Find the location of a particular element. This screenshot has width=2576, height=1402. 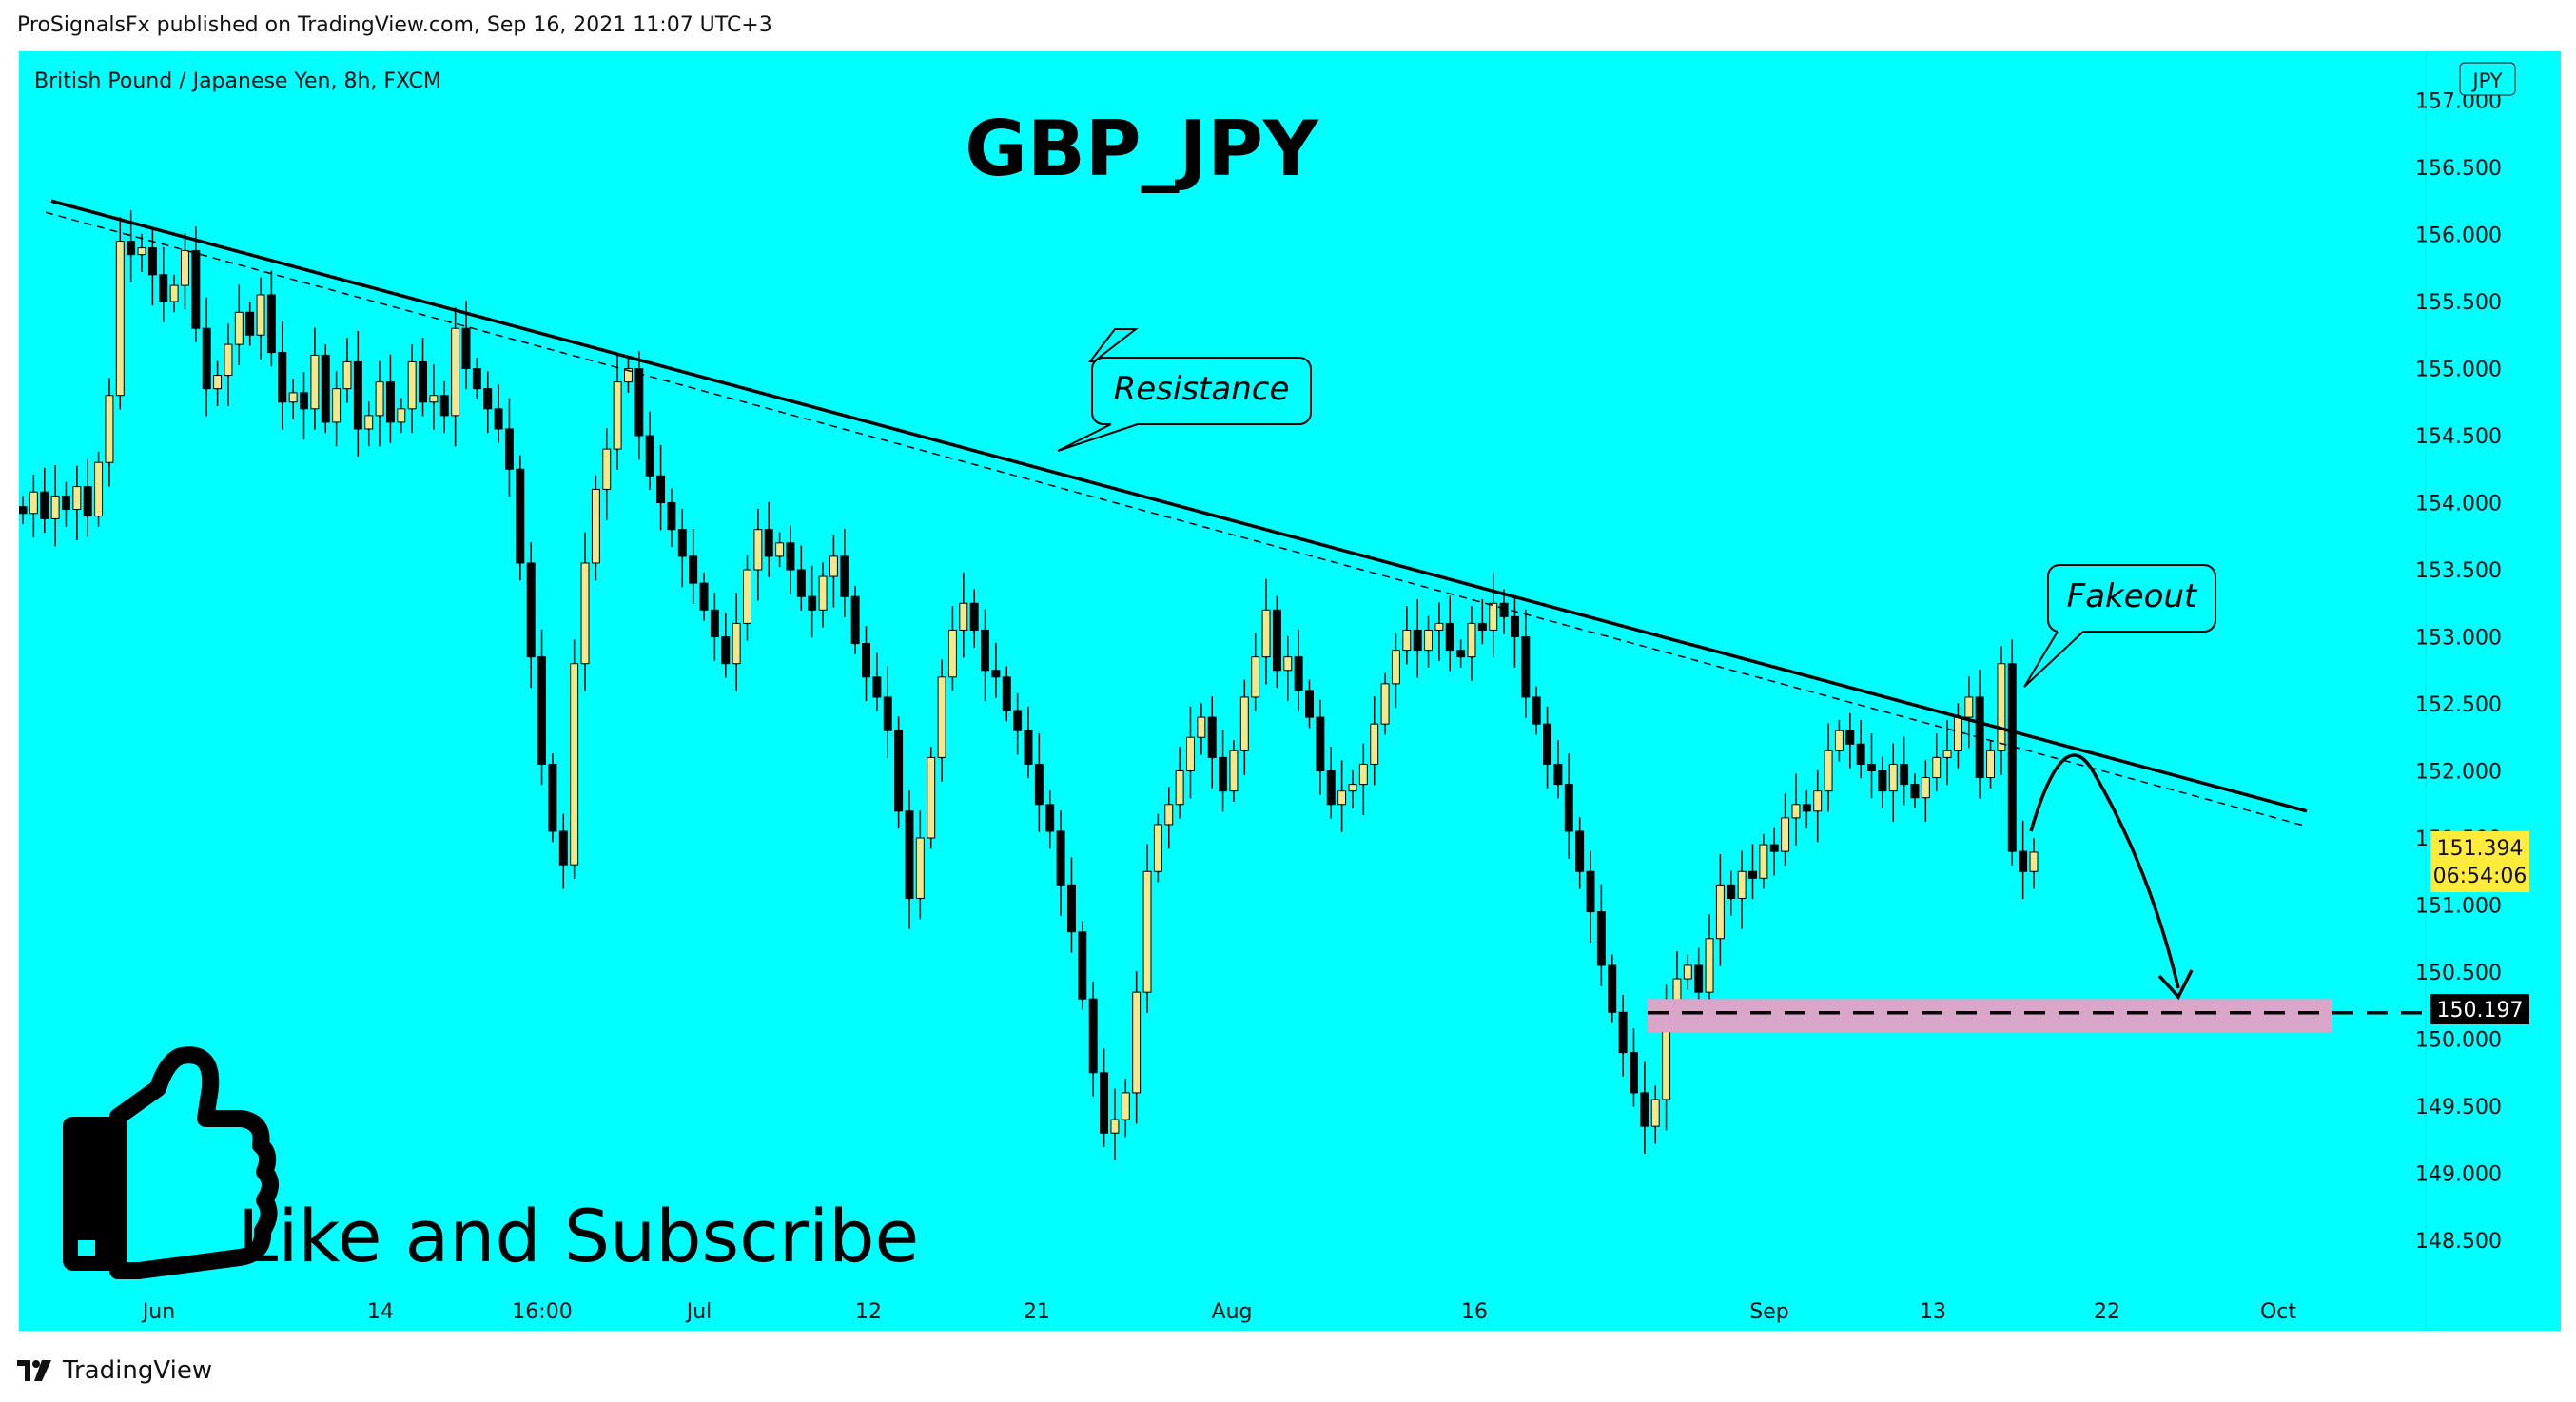

symbol-description: British Pound / Japanese Yen, 8h, FXCM is located at coordinates (238, 81).